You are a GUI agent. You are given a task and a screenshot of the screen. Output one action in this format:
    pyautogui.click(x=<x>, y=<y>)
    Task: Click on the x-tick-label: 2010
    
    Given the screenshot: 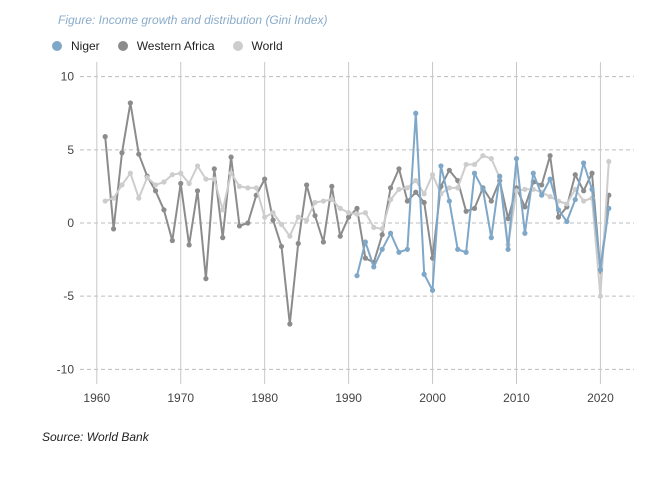 What is the action you would take?
    pyautogui.click(x=516, y=398)
    